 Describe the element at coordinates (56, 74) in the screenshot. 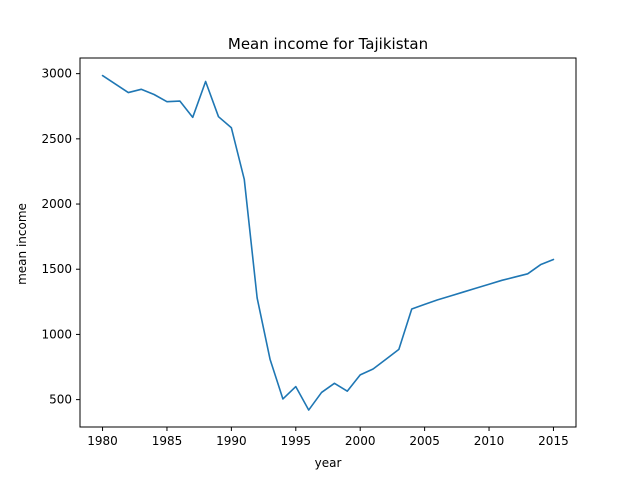

I see `y-tick-label: 3000` at that location.